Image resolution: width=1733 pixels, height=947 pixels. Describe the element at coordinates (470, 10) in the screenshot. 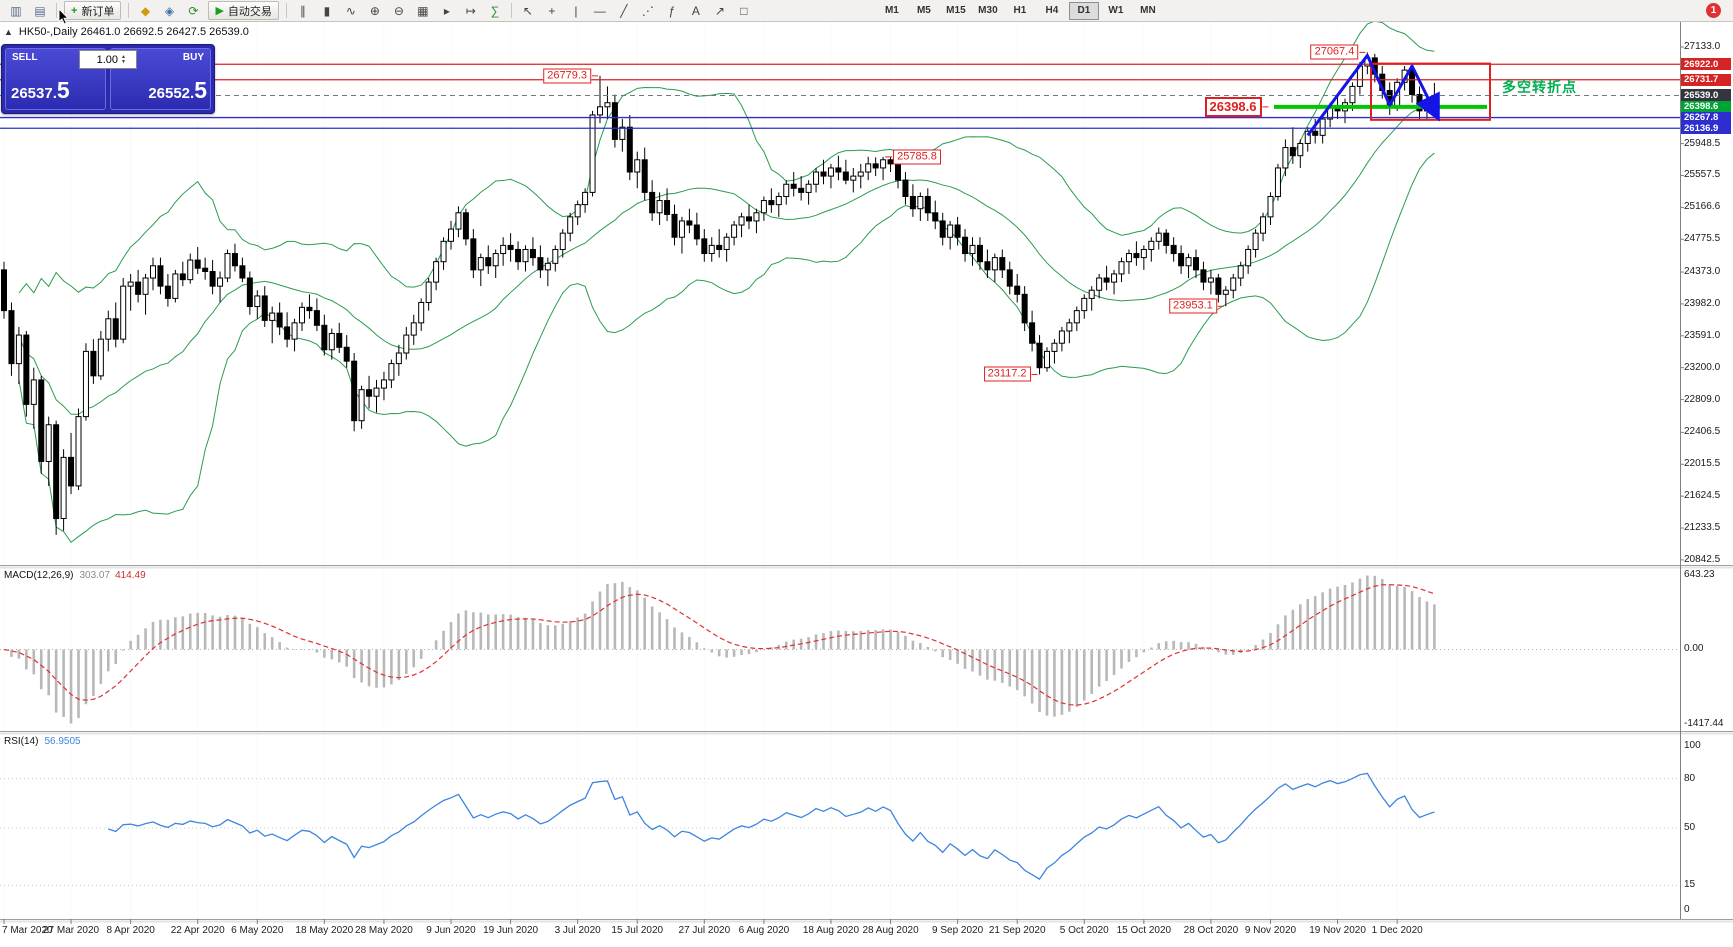

I see `chart-shift-icon: ↦` at that location.